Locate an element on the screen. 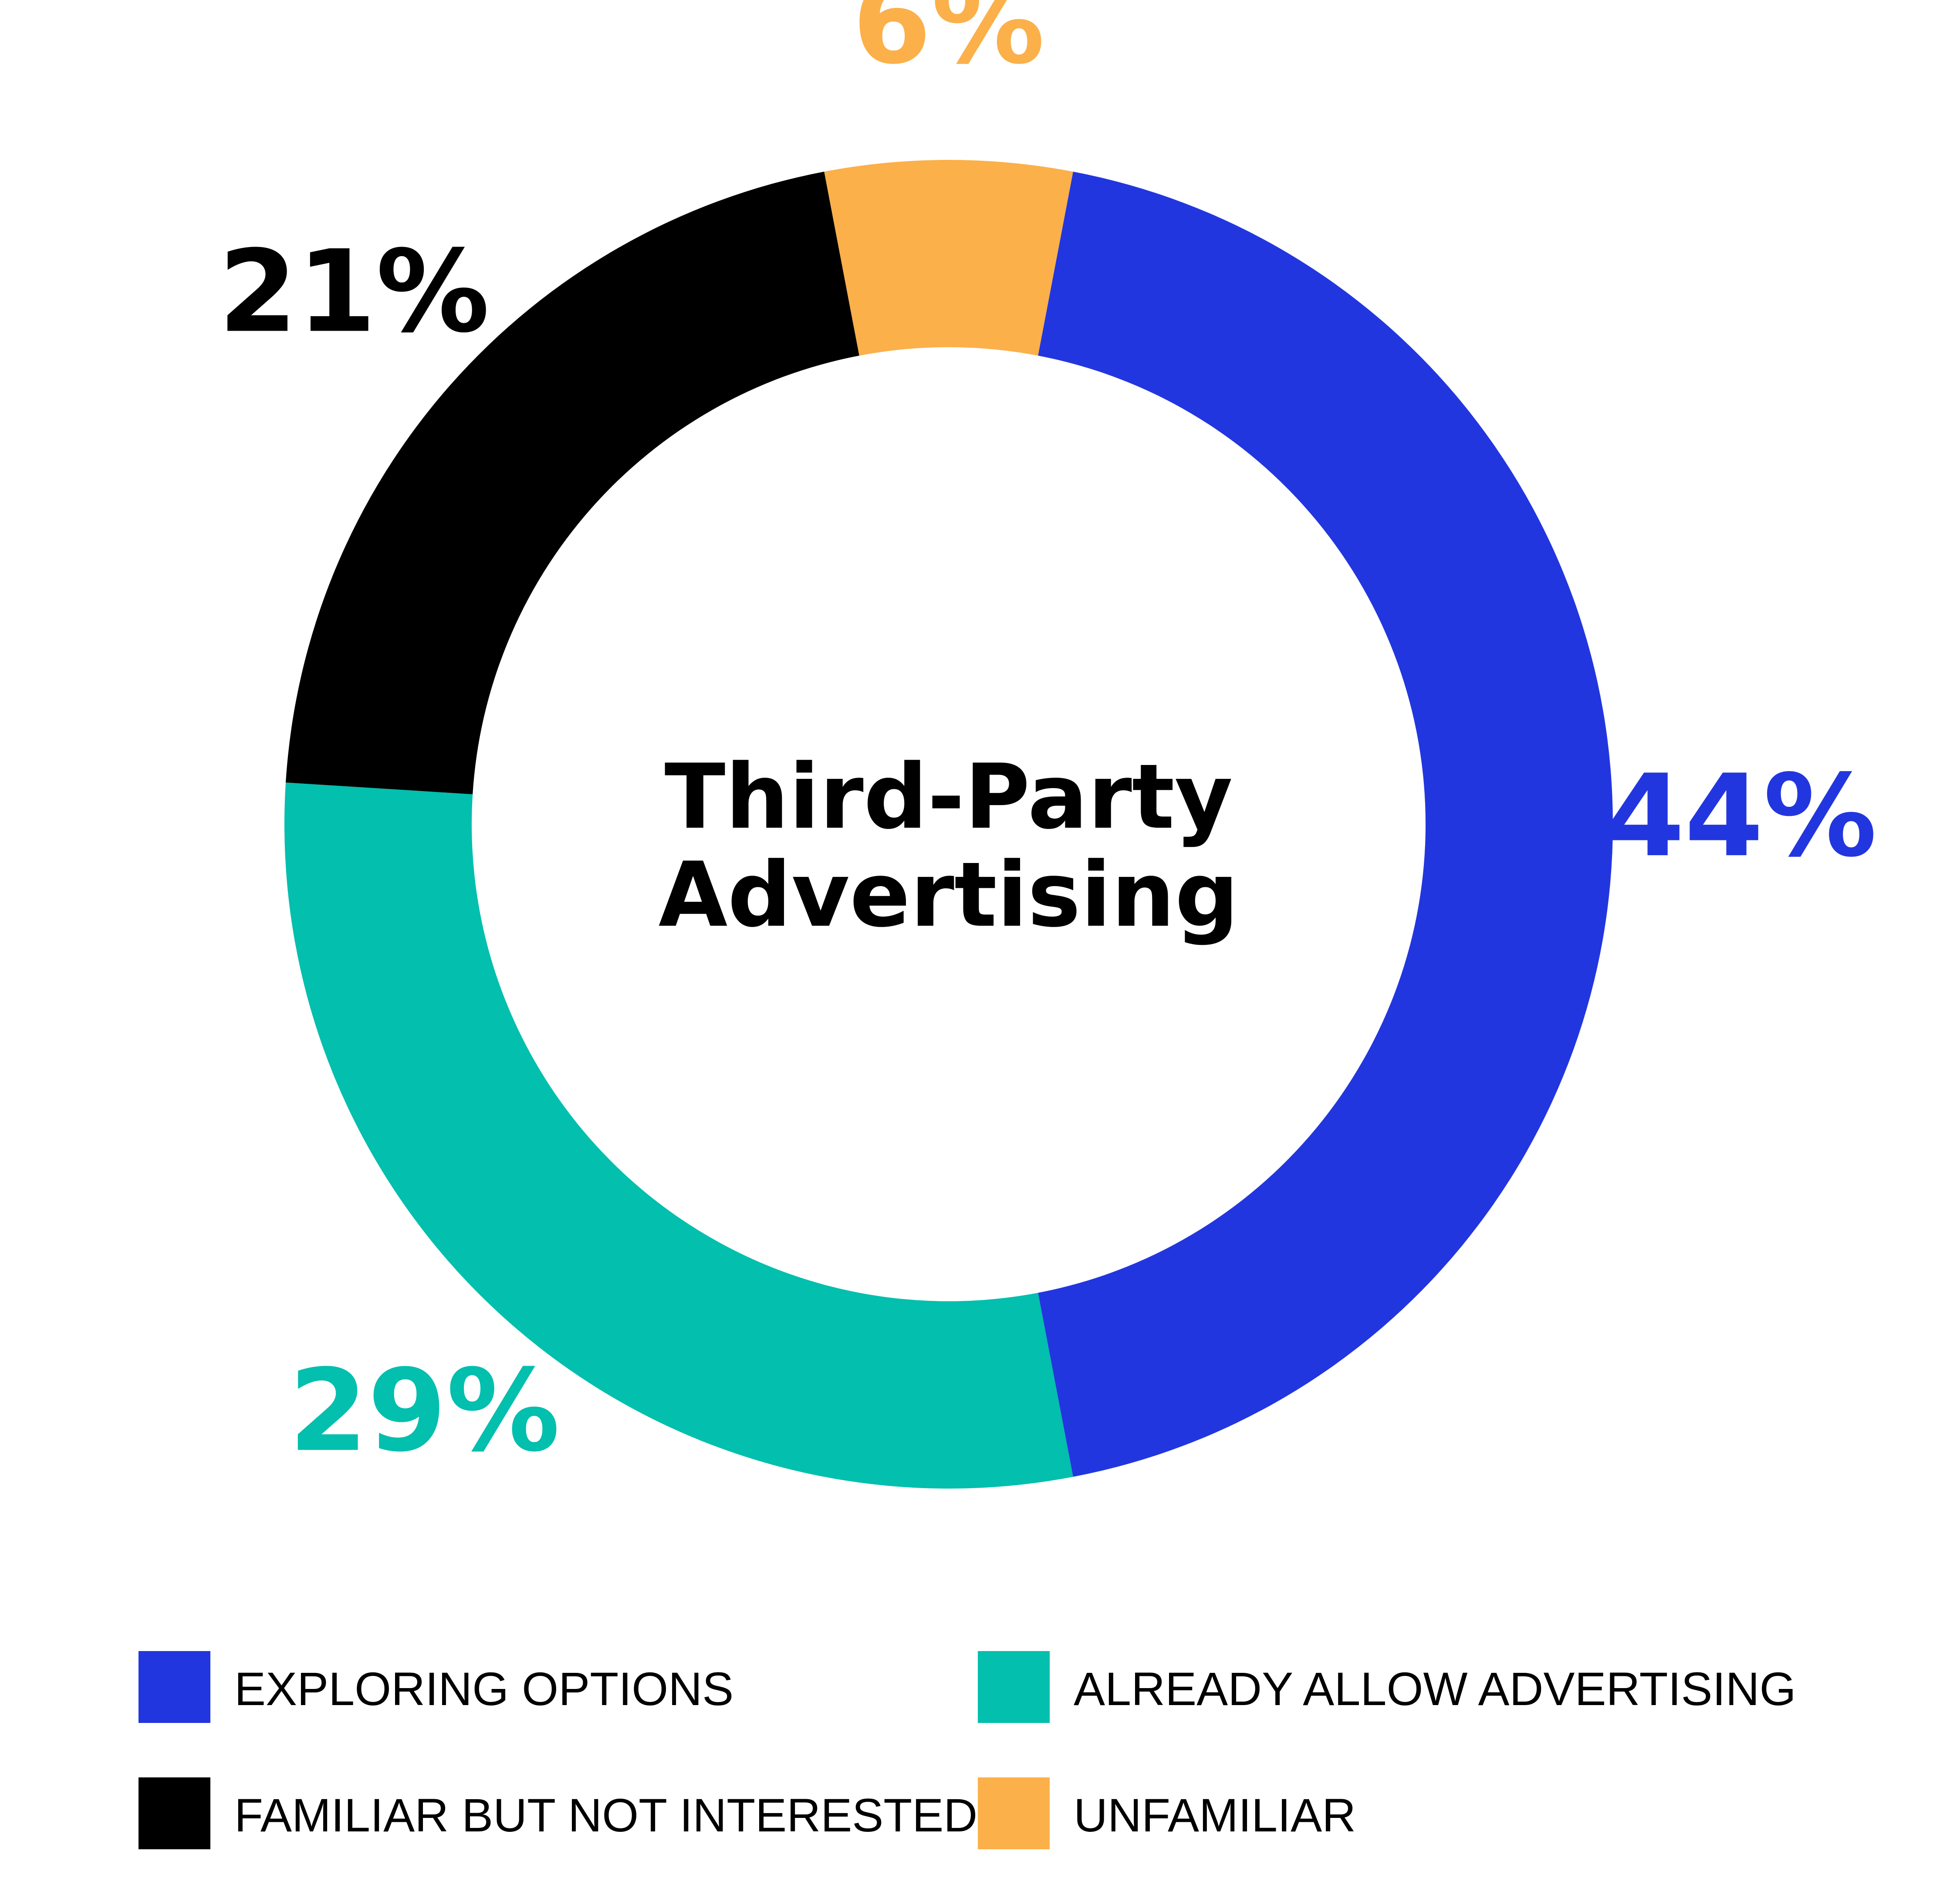  pct-label-unfamiliar: 6% is located at coordinates (948, 44).